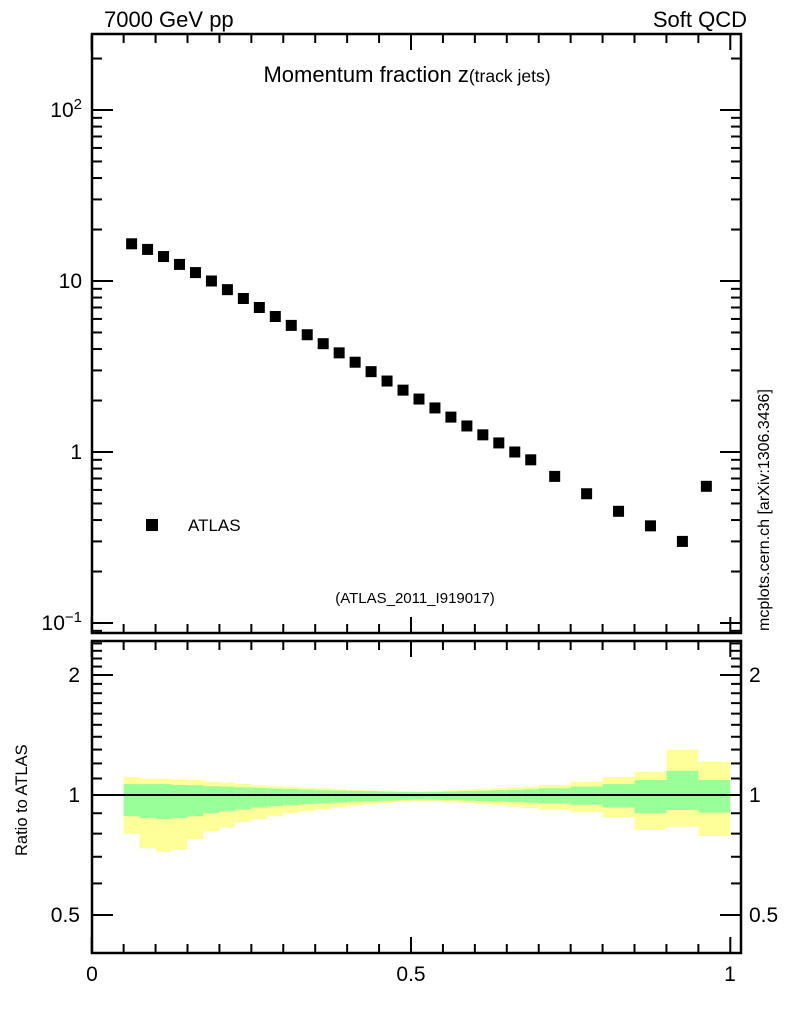  Describe the element at coordinates (365, 74) in the screenshot. I see `plot-title-main: Momentum fraction z` at that location.